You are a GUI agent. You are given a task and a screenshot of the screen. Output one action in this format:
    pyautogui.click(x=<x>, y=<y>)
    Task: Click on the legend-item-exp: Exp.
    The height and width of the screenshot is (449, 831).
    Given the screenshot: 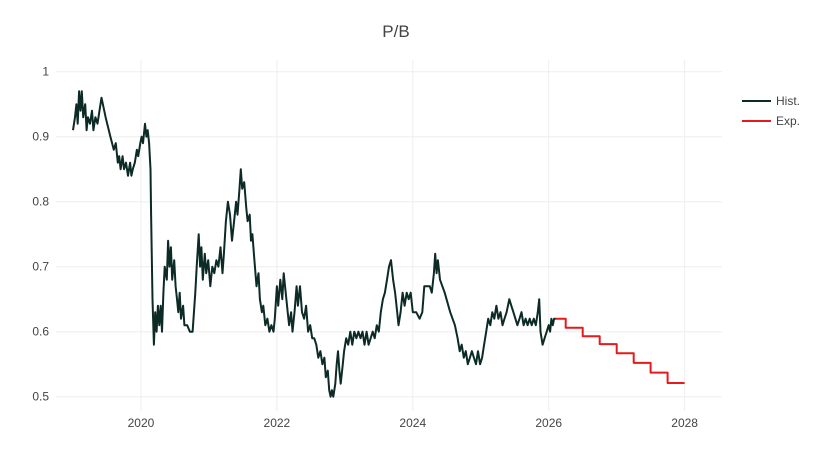 What is the action you would take?
    pyautogui.click(x=771, y=121)
    